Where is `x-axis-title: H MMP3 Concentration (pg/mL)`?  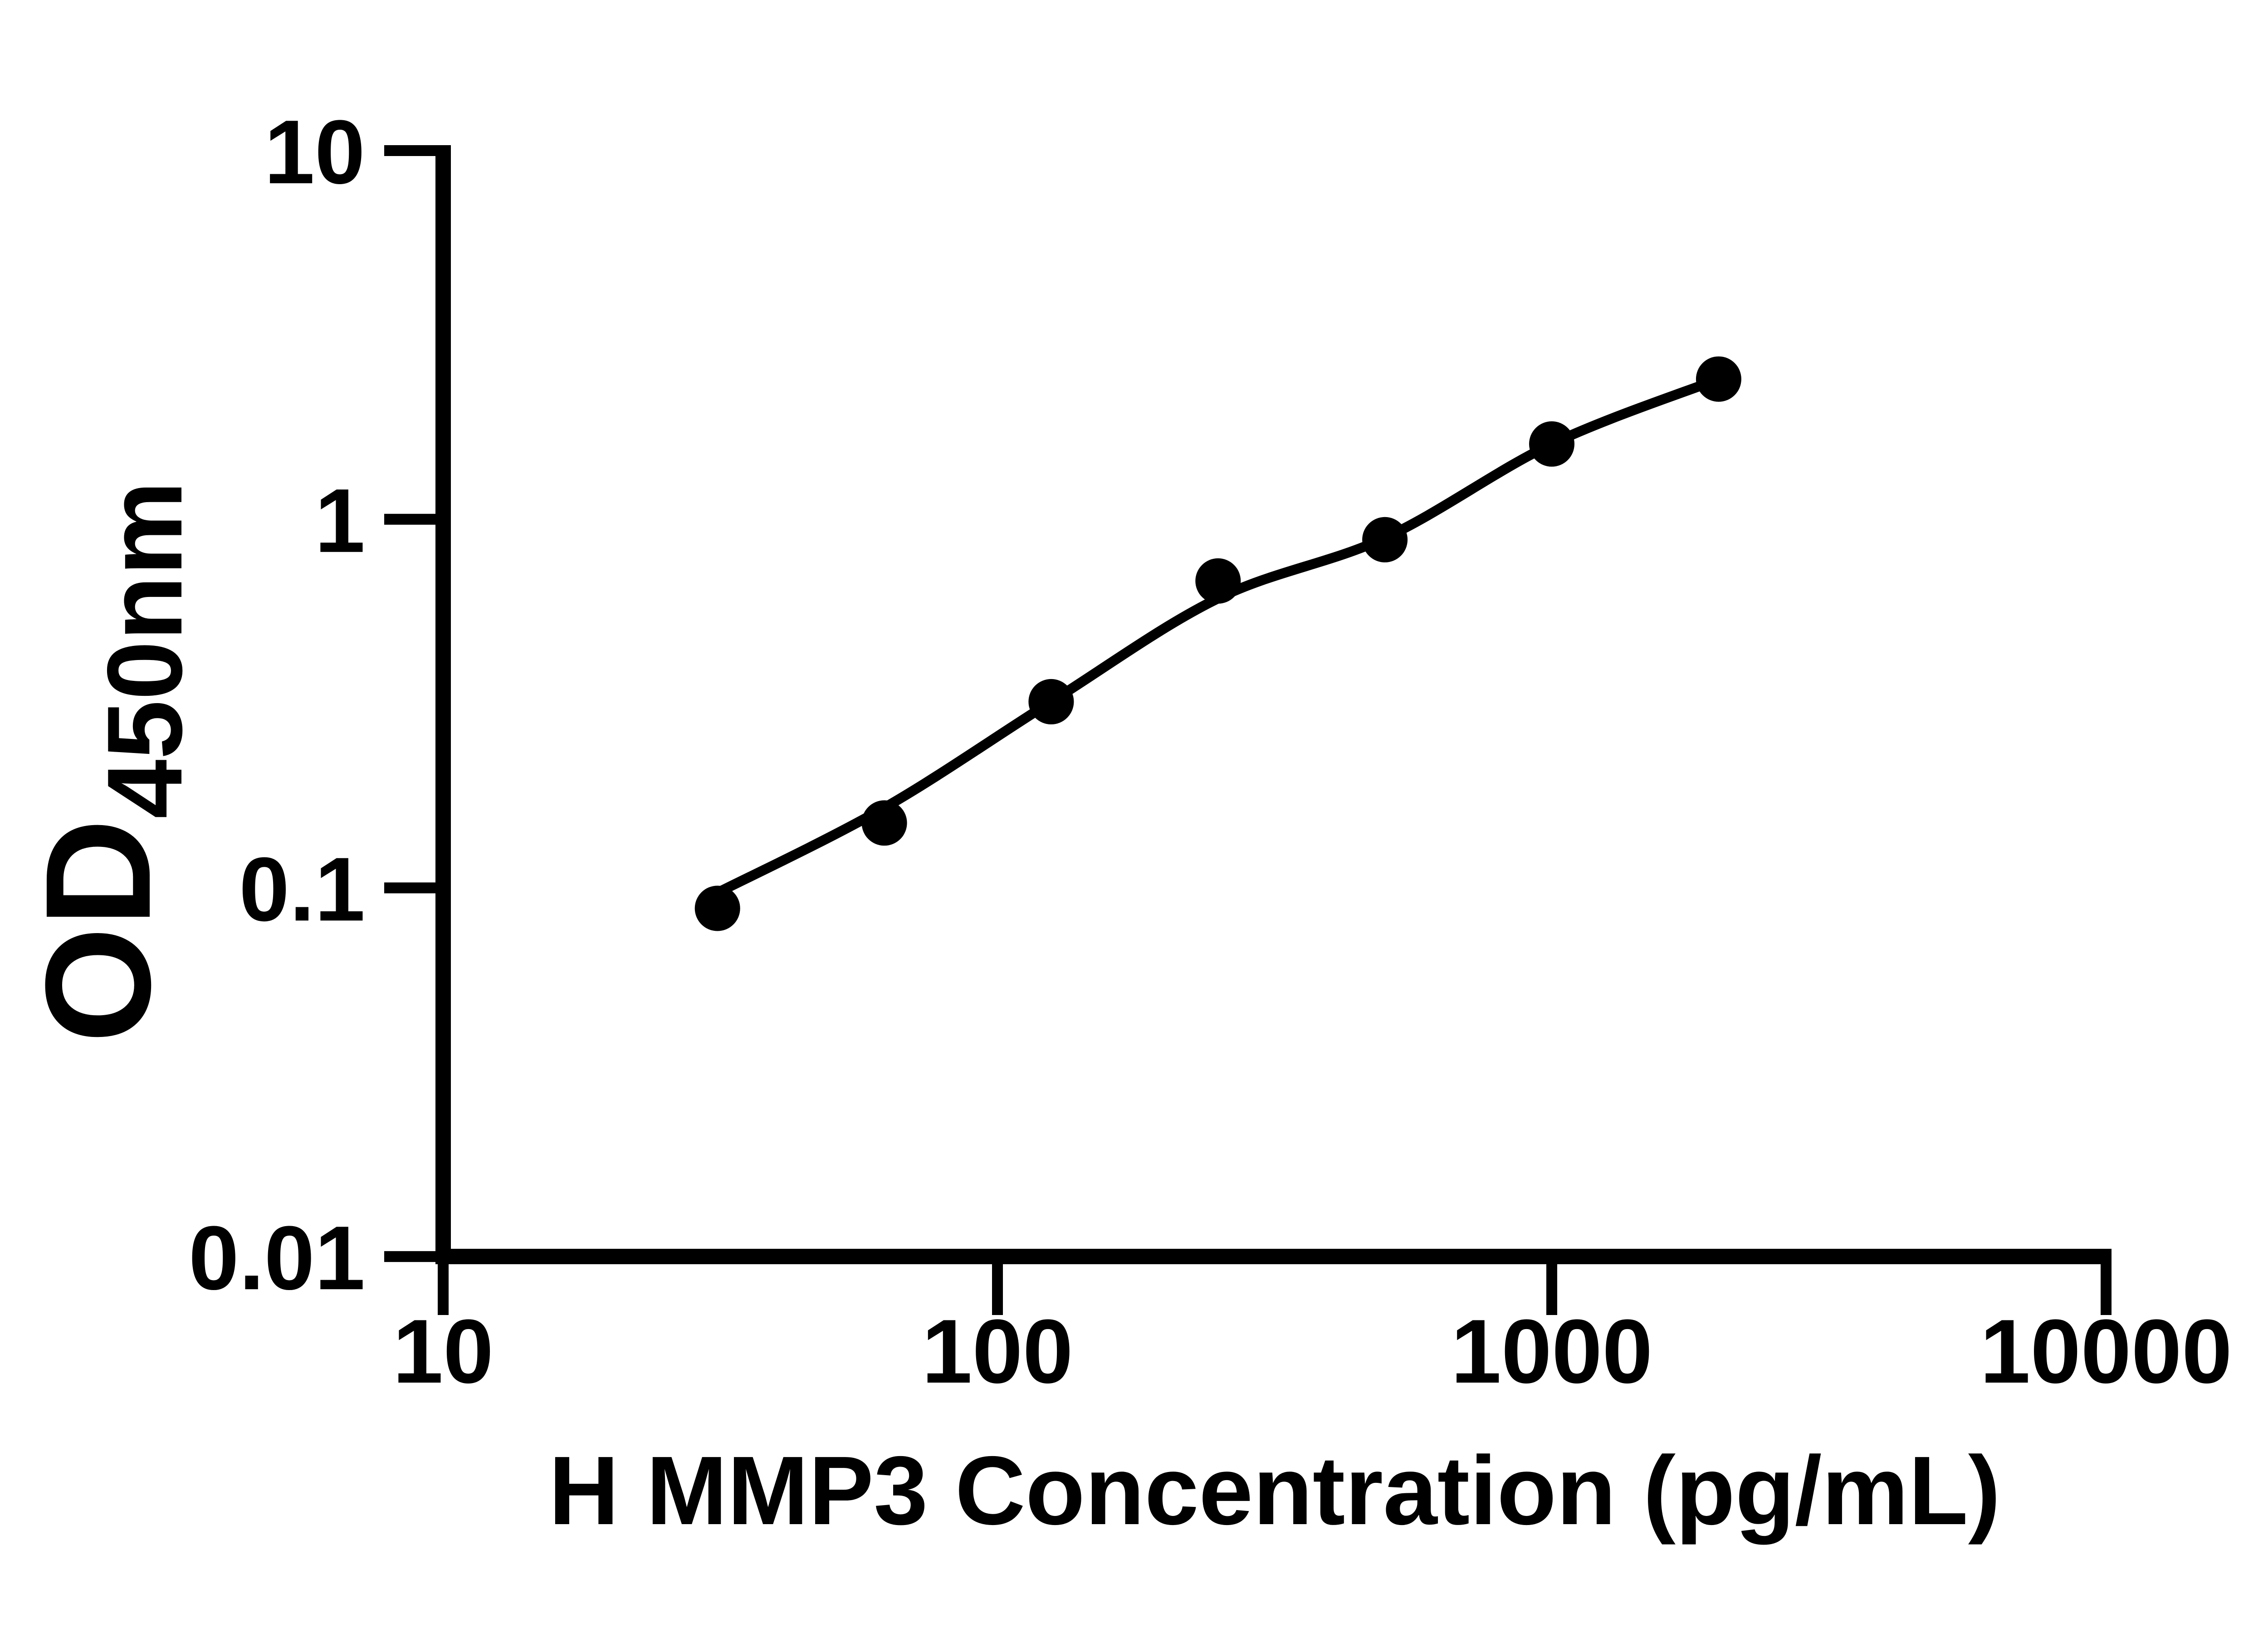 x-axis-title: H MMP3 Concentration (pg/mL) is located at coordinates (1275, 1490).